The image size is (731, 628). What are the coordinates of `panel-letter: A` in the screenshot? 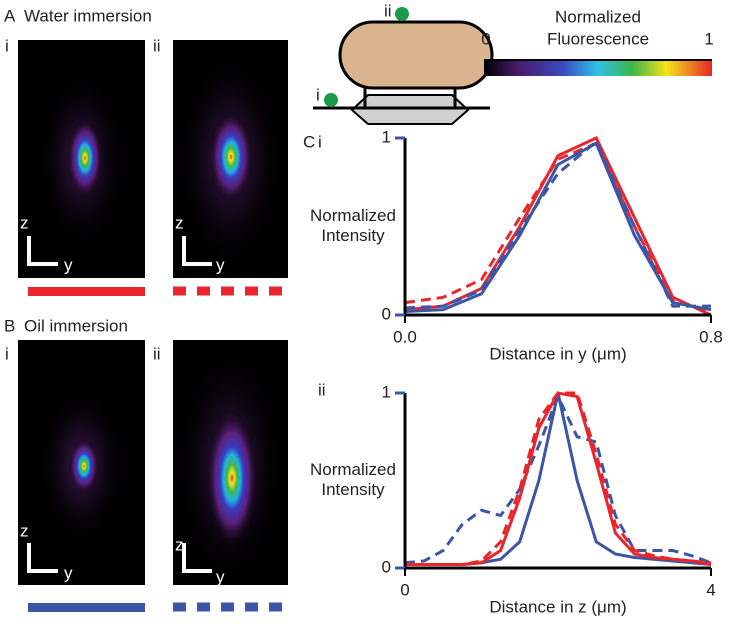 It's located at (10, 15).